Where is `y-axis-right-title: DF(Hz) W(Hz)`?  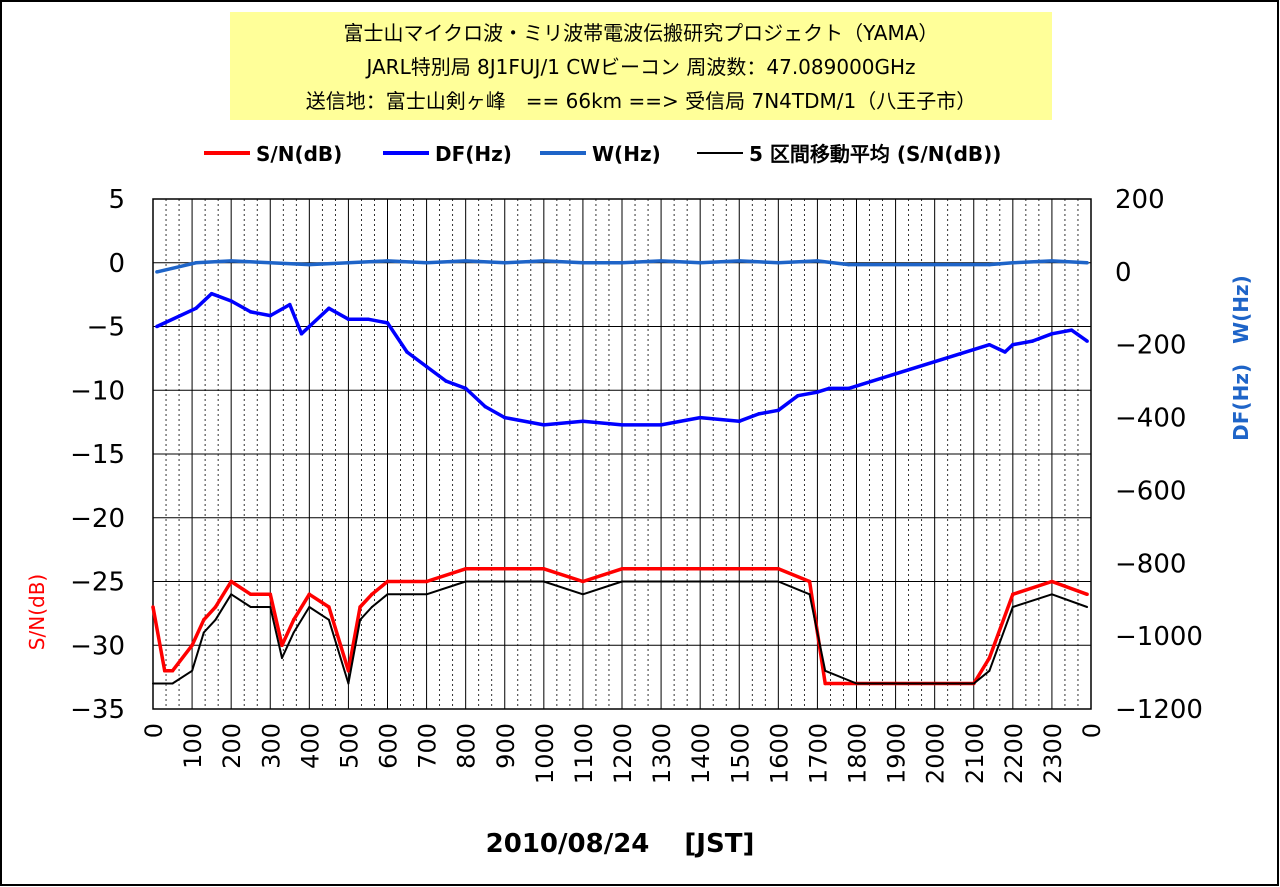 y-axis-right-title: DF(Hz) W(Hz) is located at coordinates (1241, 358).